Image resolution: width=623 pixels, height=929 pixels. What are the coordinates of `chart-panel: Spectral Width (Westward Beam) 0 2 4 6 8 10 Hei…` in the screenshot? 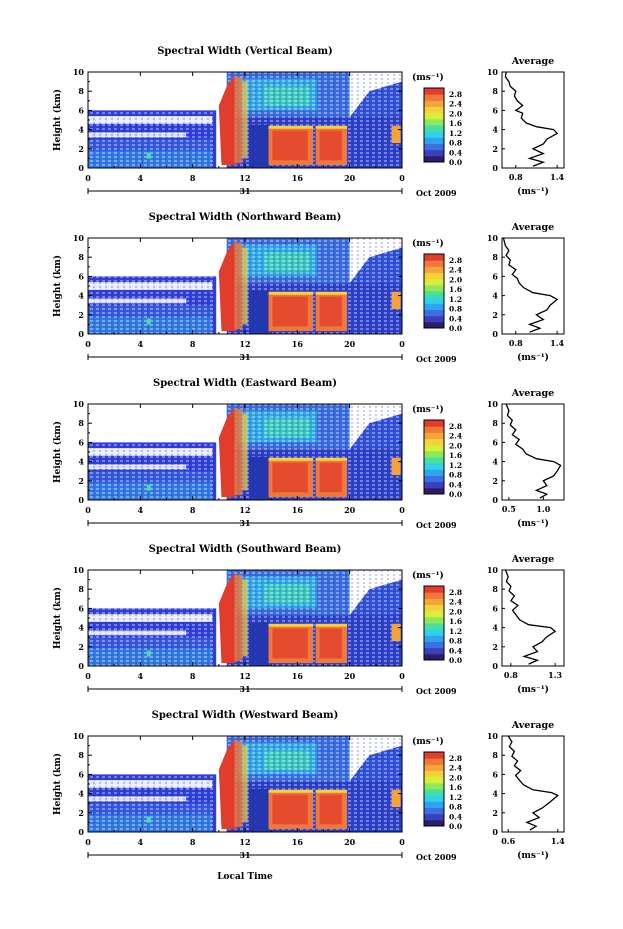 It's located at (308, 786).